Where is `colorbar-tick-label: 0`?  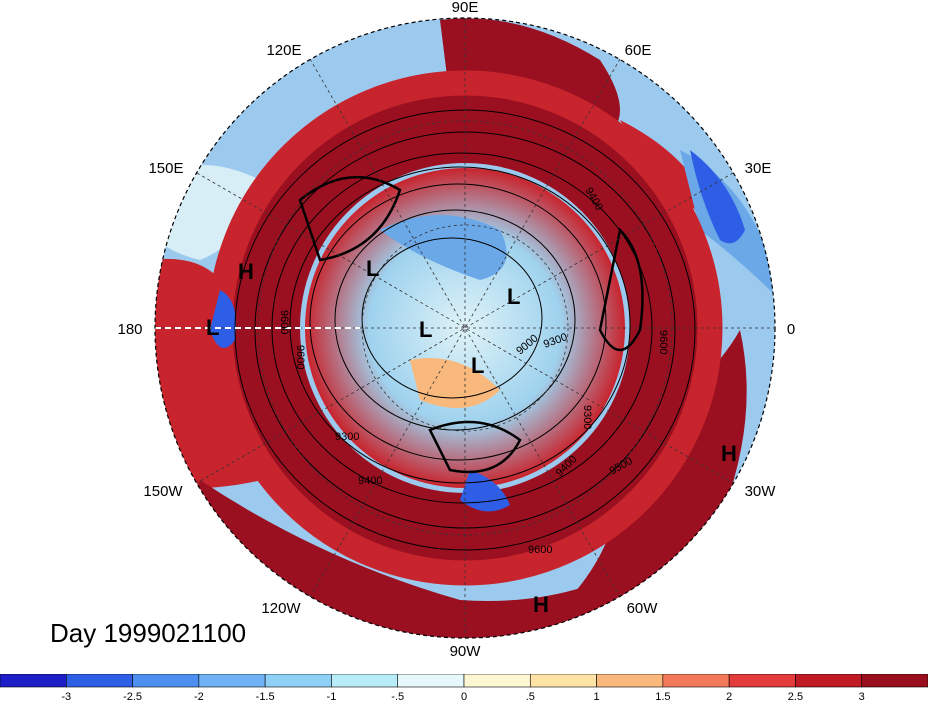 colorbar-tick-label: 0 is located at coordinates (464, 696).